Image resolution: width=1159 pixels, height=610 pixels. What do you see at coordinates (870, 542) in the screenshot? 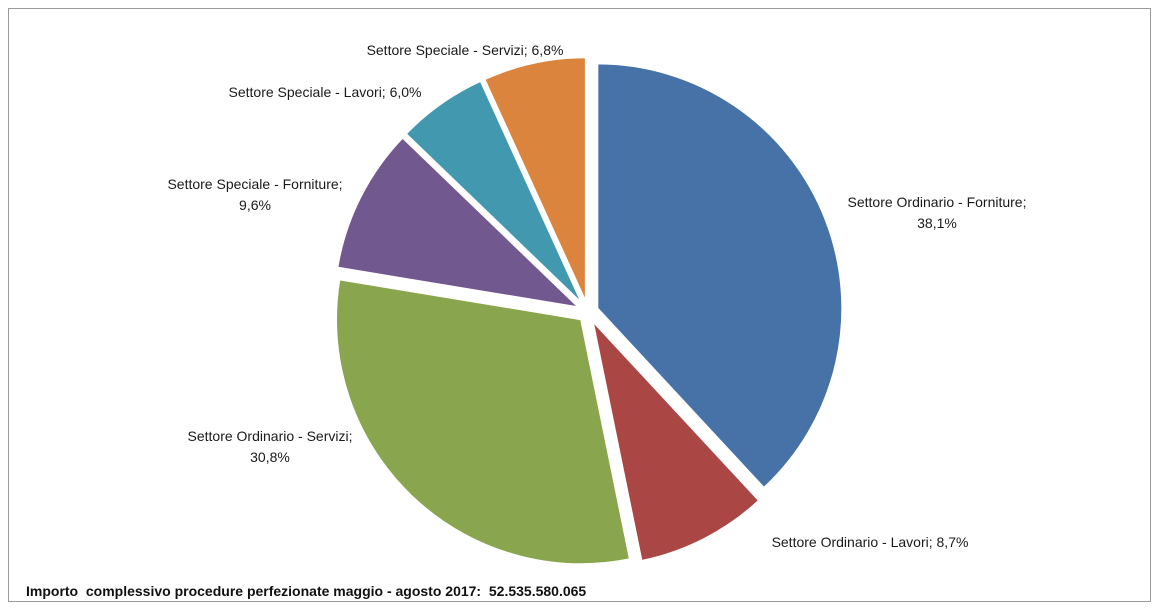
I see `slice-label-2: Settore Ordinario - Lavori; 8,7%` at bounding box center [870, 542].